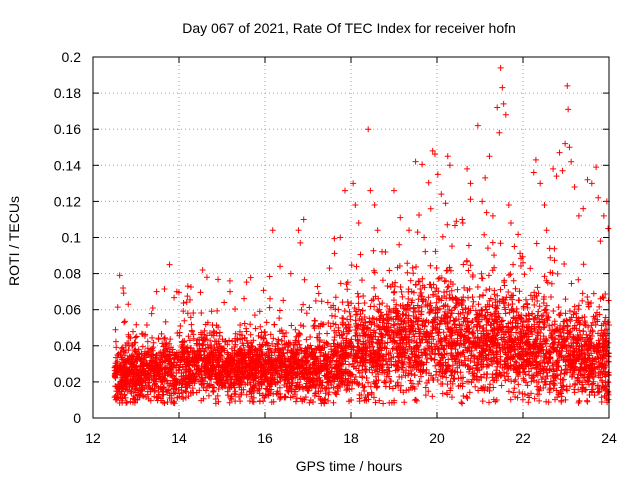  Describe the element at coordinates (72, 57) in the screenshot. I see `y-tick-label: 0.2` at that location.